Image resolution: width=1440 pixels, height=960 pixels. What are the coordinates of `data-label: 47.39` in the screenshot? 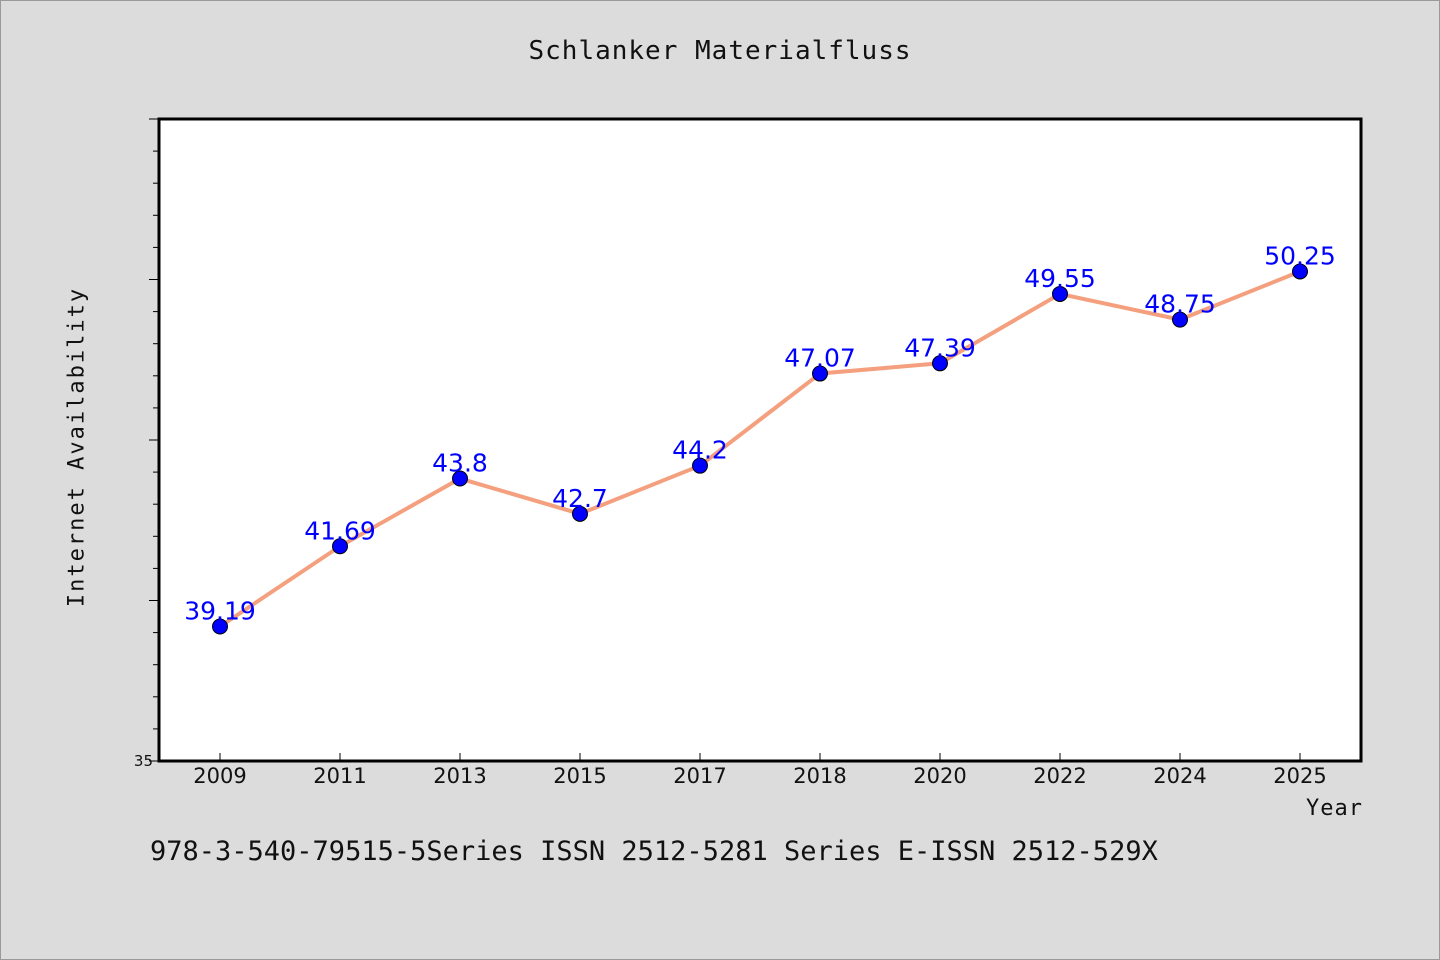 It's located at (940, 347).